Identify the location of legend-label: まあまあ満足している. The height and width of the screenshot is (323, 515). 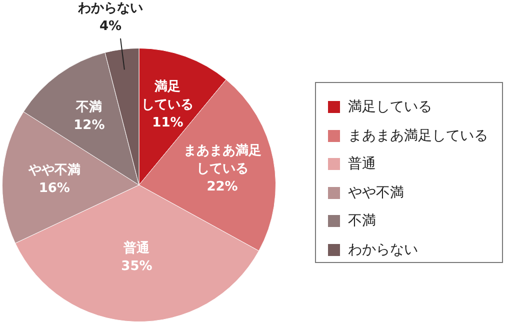
(418, 135).